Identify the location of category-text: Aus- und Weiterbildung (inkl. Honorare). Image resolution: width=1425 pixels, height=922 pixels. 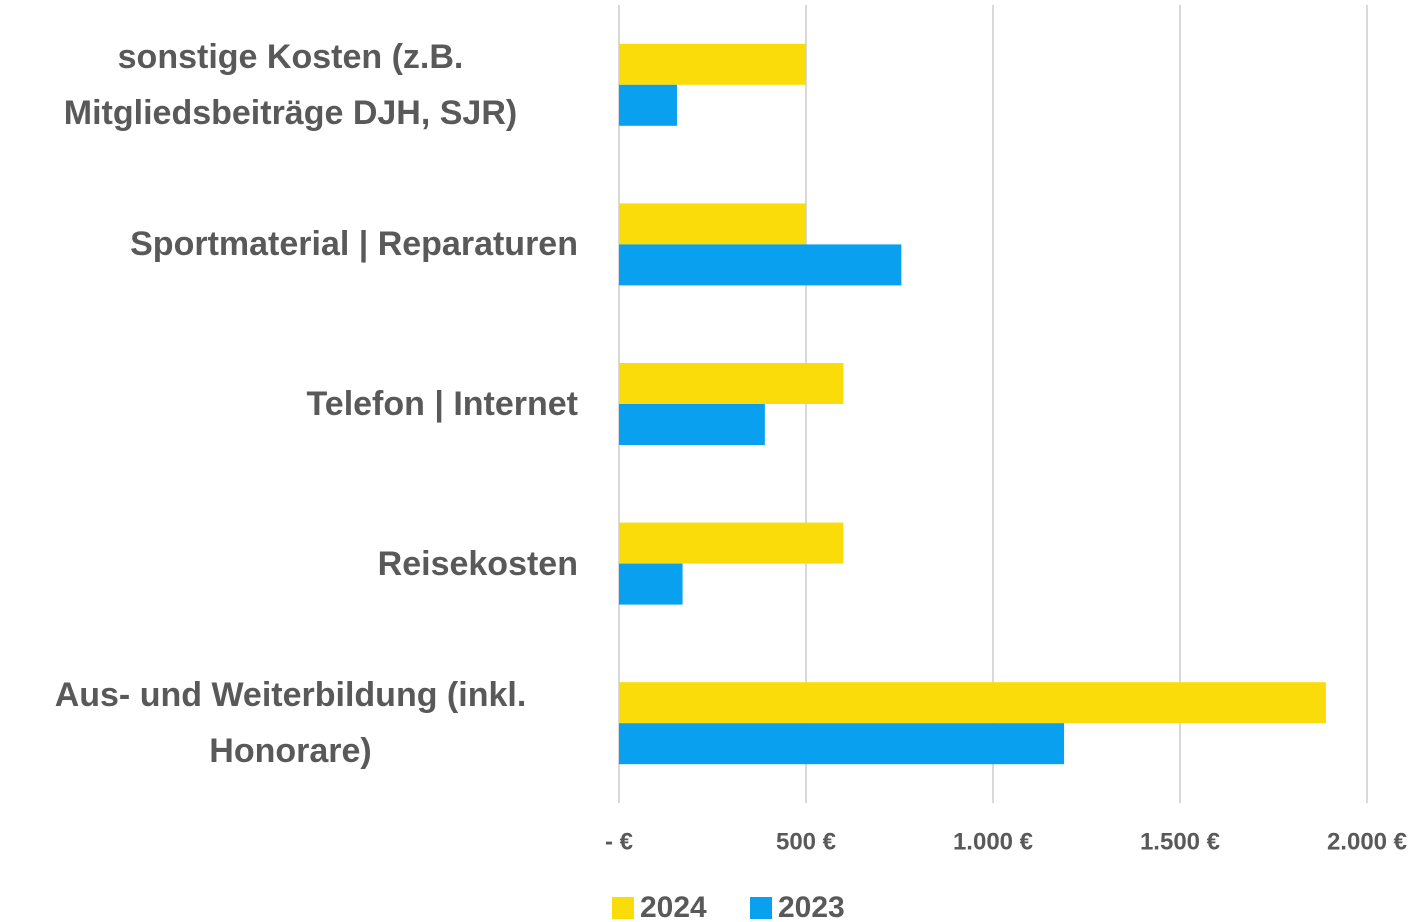
(290, 723).